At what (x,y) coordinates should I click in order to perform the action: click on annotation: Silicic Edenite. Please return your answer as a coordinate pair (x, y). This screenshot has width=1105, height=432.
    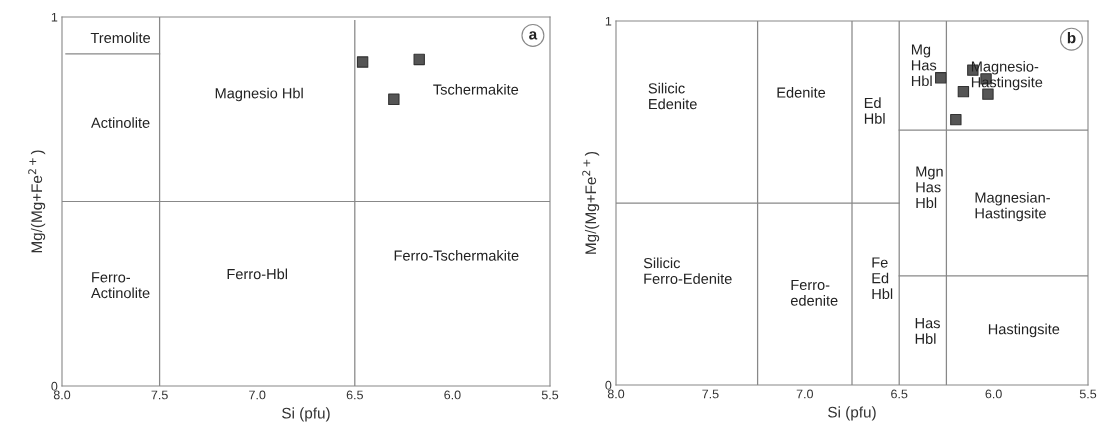
    Looking at the image, I should click on (672, 96).